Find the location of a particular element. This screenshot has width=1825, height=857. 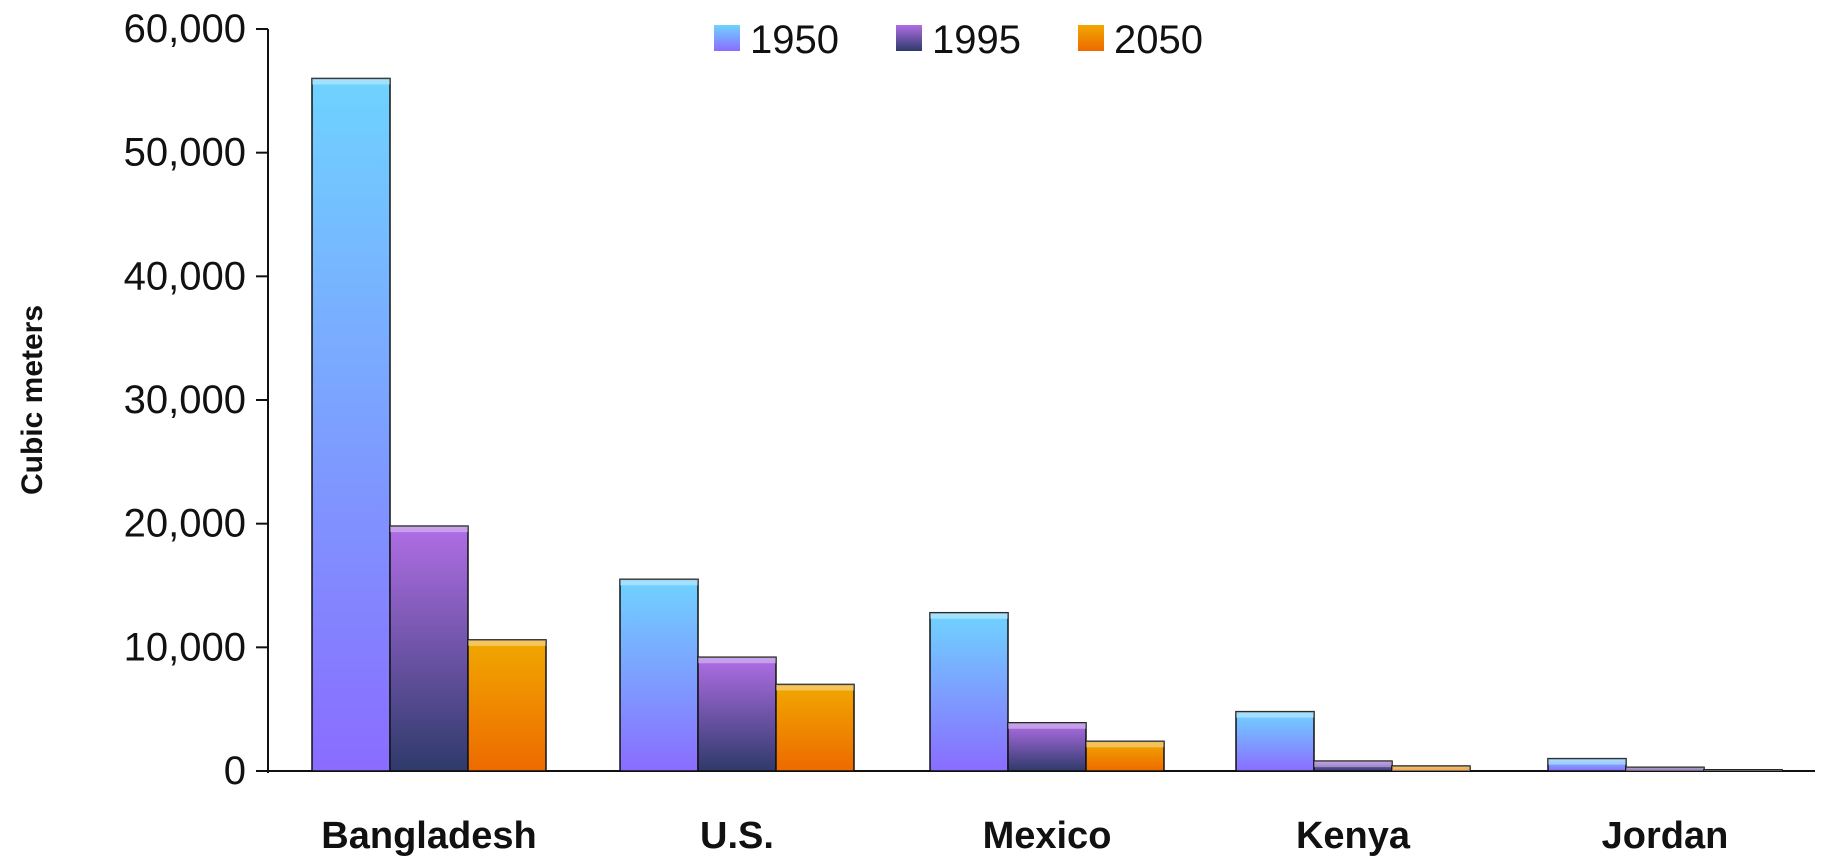

x-category-label: Kenya is located at coordinates (1353, 836).